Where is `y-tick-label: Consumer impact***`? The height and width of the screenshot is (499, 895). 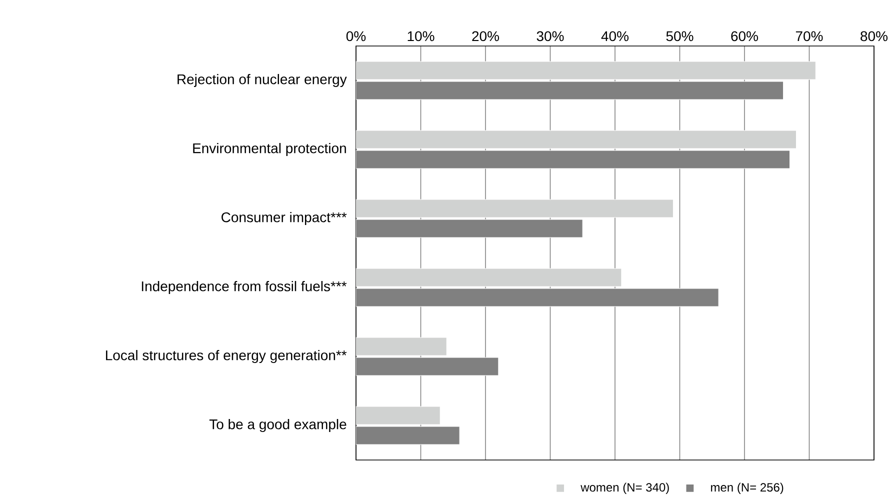
y-tick-label: Consumer impact*** is located at coordinates (284, 219).